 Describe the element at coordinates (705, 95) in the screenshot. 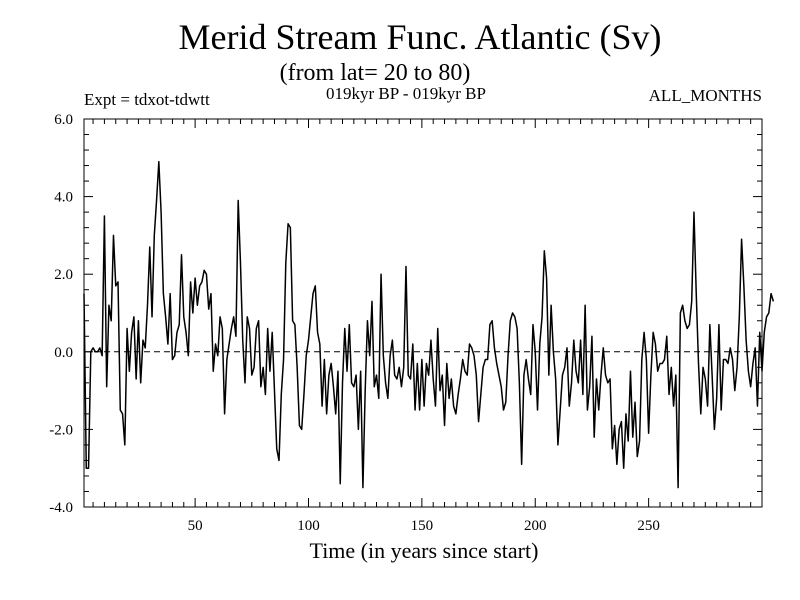

I see `months-label: ALL_MONTHS` at that location.